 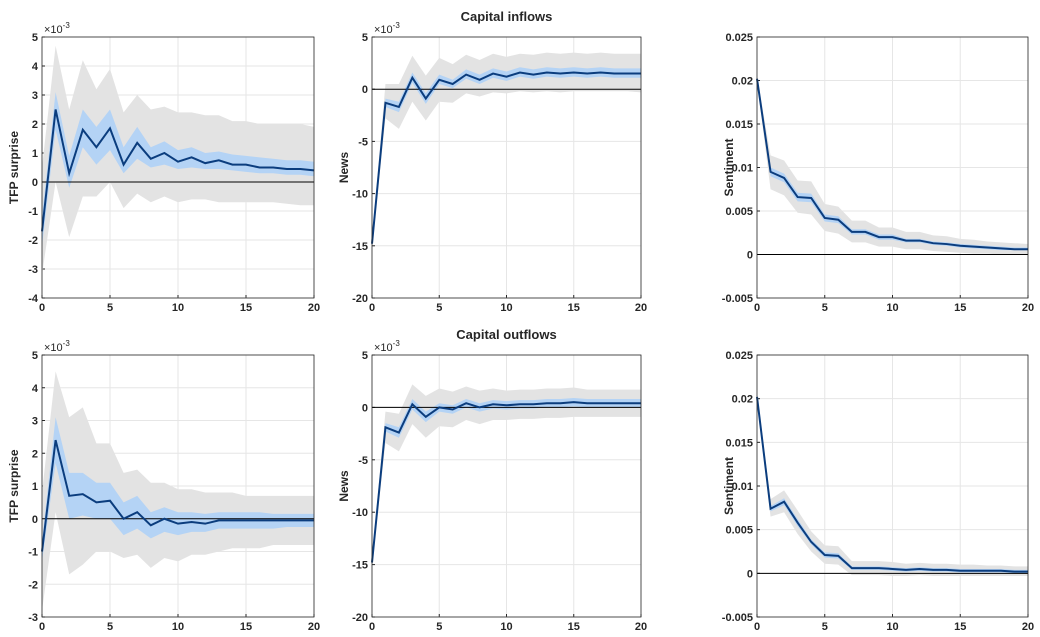 What do you see at coordinates (360, 299) in the screenshot?
I see `y-tick-label: -20` at bounding box center [360, 299].